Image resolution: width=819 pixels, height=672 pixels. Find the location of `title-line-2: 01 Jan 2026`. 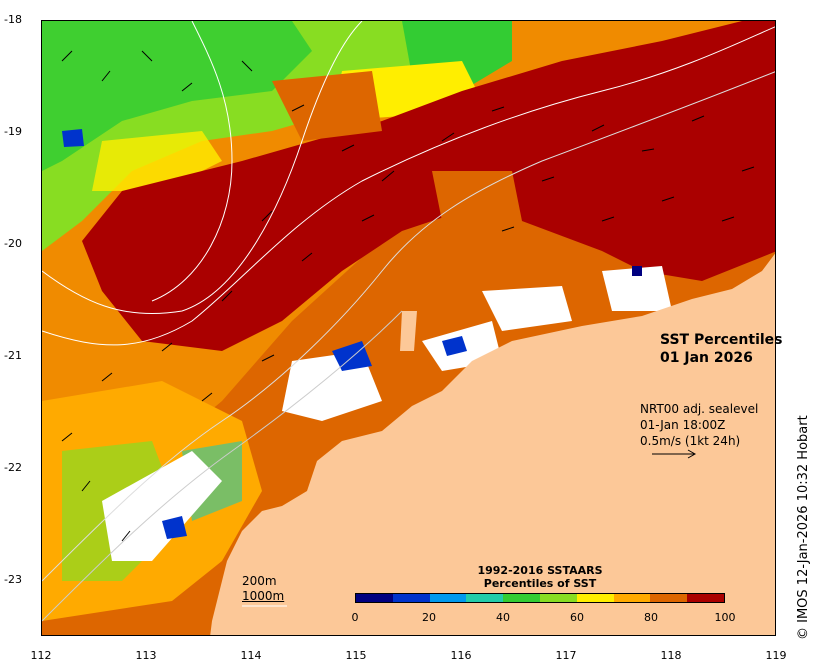

title-line-2: 01 Jan 2026 is located at coordinates (706, 358).